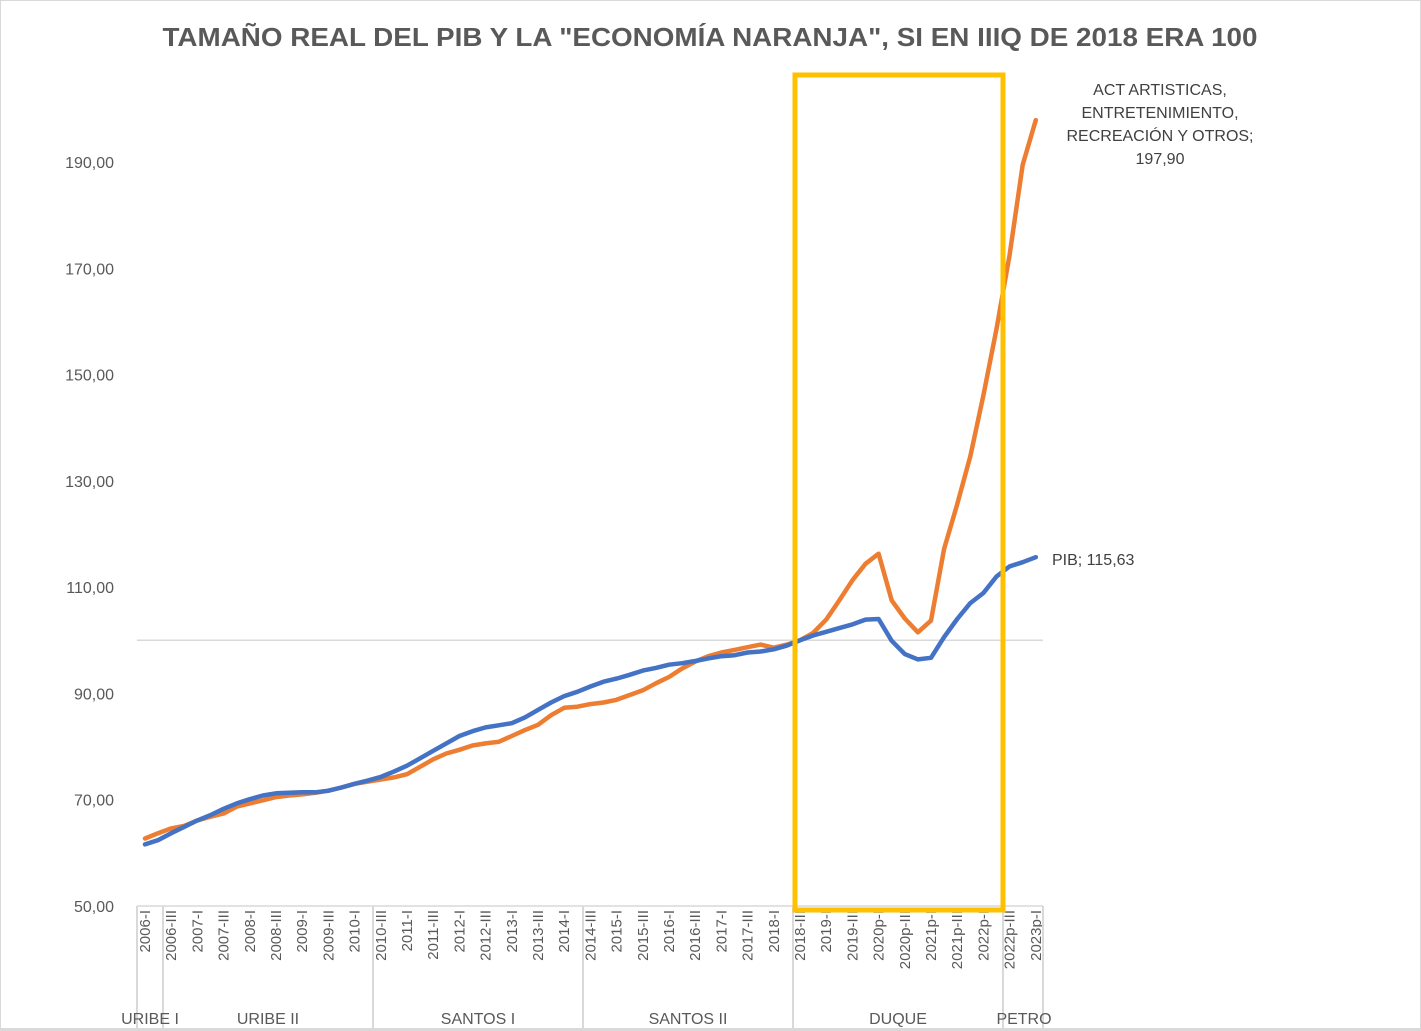 This screenshot has width=1421, height=1031. Describe the element at coordinates (748, 935) in the screenshot. I see `x-tick-label: 2017-III` at that location.